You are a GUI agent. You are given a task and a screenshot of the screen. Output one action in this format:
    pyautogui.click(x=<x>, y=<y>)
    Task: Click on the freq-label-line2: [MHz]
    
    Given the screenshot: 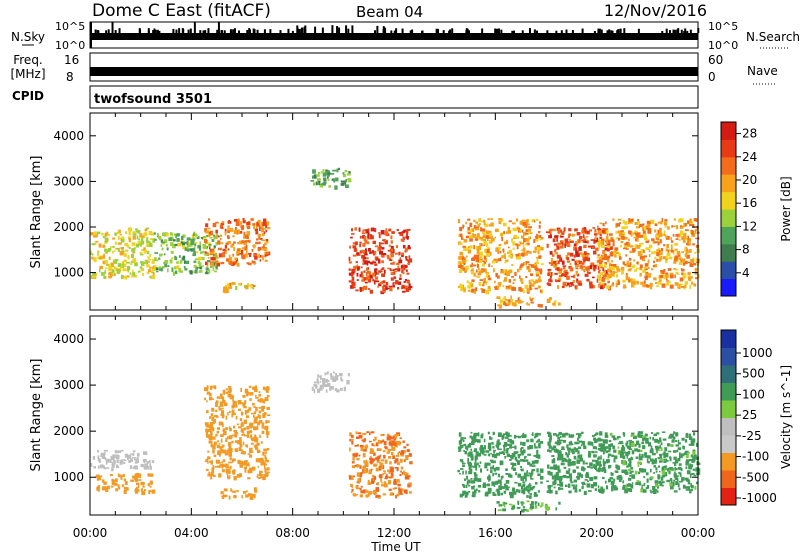 What is the action you would take?
    pyautogui.click(x=27, y=74)
    